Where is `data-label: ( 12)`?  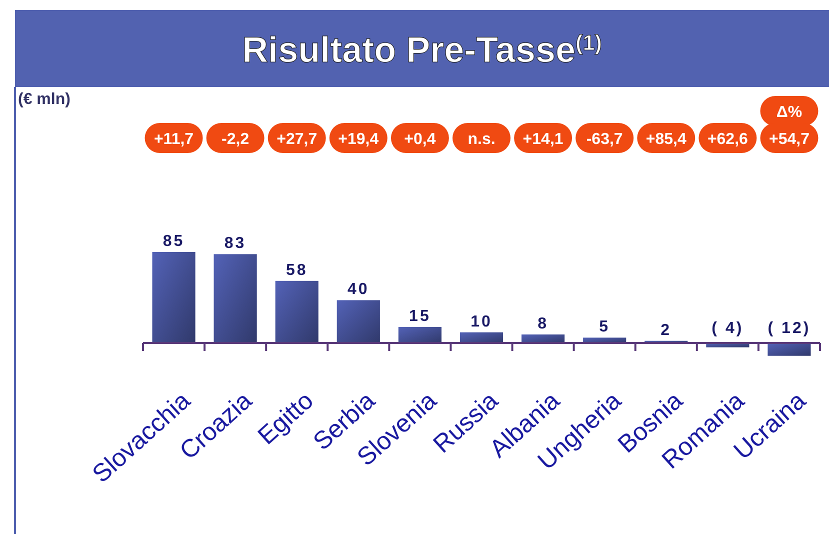 data-label: ( 12) is located at coordinates (789, 328).